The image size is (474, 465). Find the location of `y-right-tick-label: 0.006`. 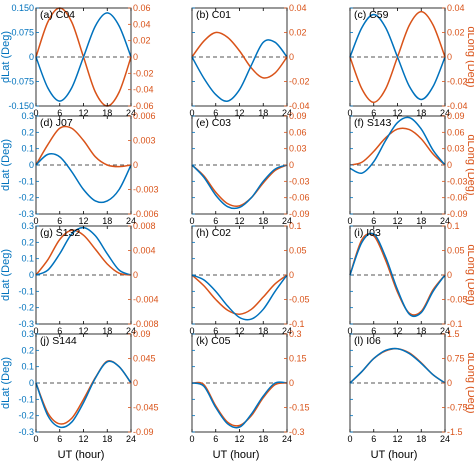

y-right-tick-label: 0.006 is located at coordinates (144, 116).